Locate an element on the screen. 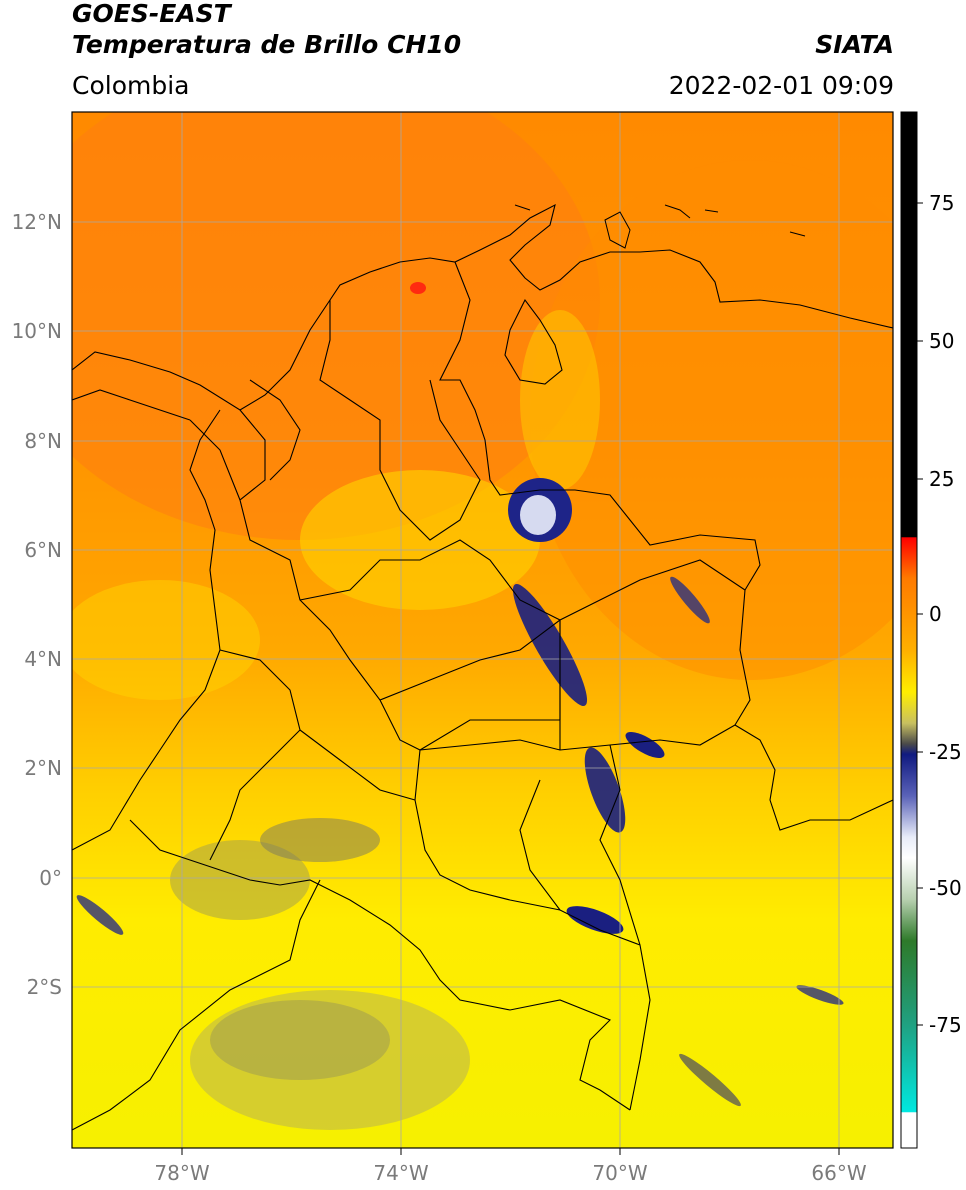 The width and height of the screenshot is (966, 1190). lon-label-66w: 66°W is located at coordinates (838, 1173).